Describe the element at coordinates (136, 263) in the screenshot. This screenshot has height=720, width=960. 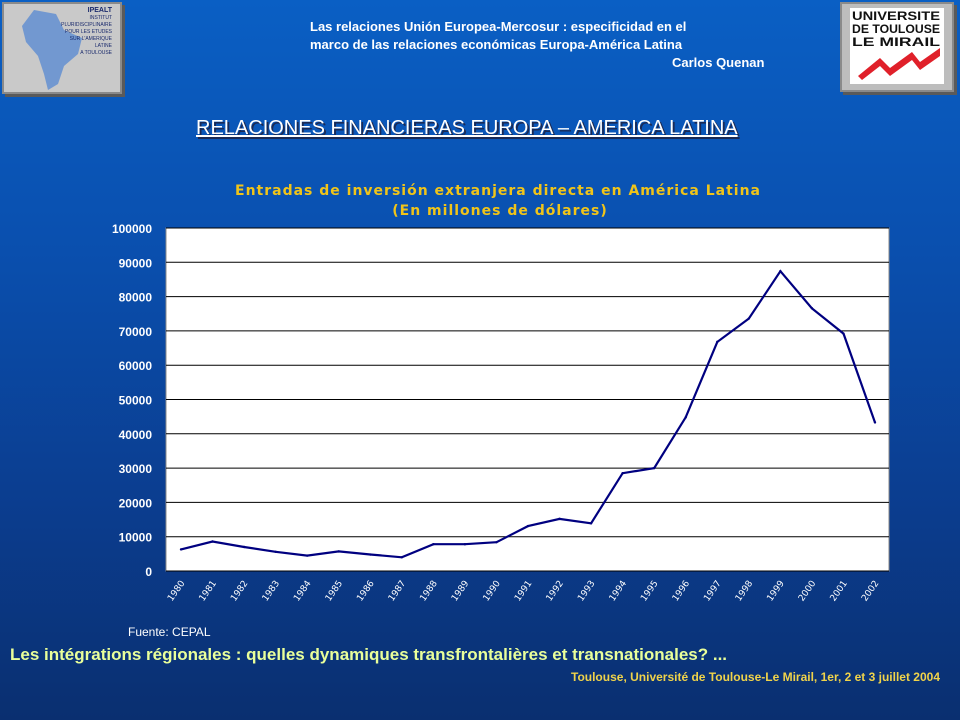
I see `y-tick-label: 90000` at that location.